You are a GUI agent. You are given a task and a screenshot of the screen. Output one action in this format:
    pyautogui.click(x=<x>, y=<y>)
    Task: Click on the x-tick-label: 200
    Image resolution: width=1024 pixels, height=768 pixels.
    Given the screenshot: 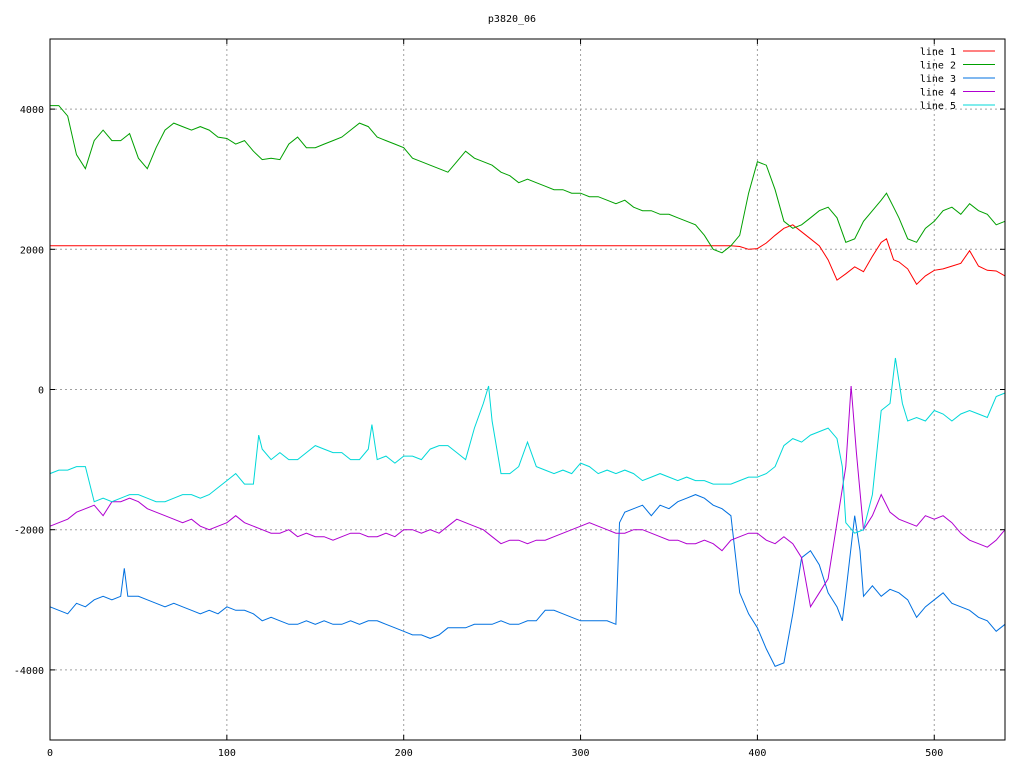 What is the action you would take?
    pyautogui.click(x=404, y=753)
    